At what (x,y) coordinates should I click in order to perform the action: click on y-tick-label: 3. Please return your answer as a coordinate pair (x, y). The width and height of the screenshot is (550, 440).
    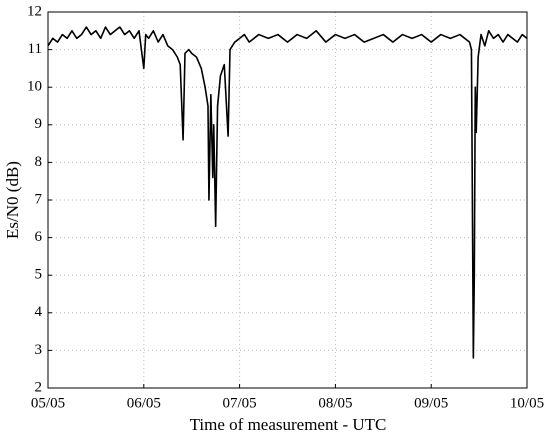
    Looking at the image, I should click on (39, 350).